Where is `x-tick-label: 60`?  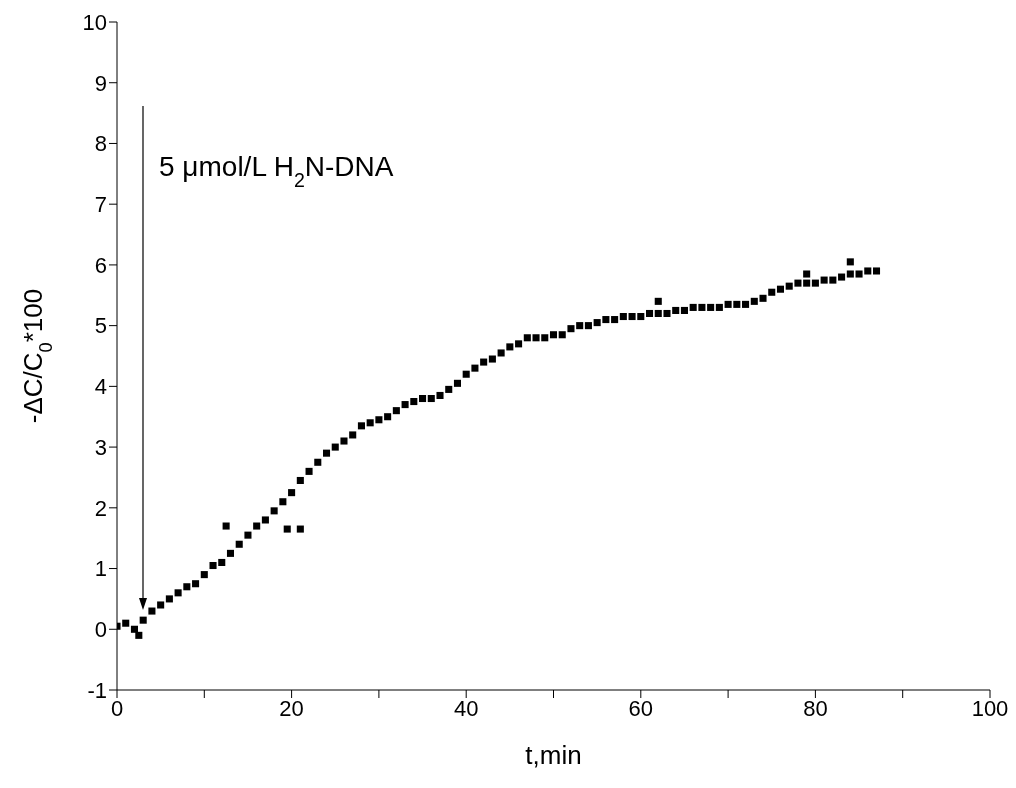
x-tick-label: 60 is located at coordinates (641, 708).